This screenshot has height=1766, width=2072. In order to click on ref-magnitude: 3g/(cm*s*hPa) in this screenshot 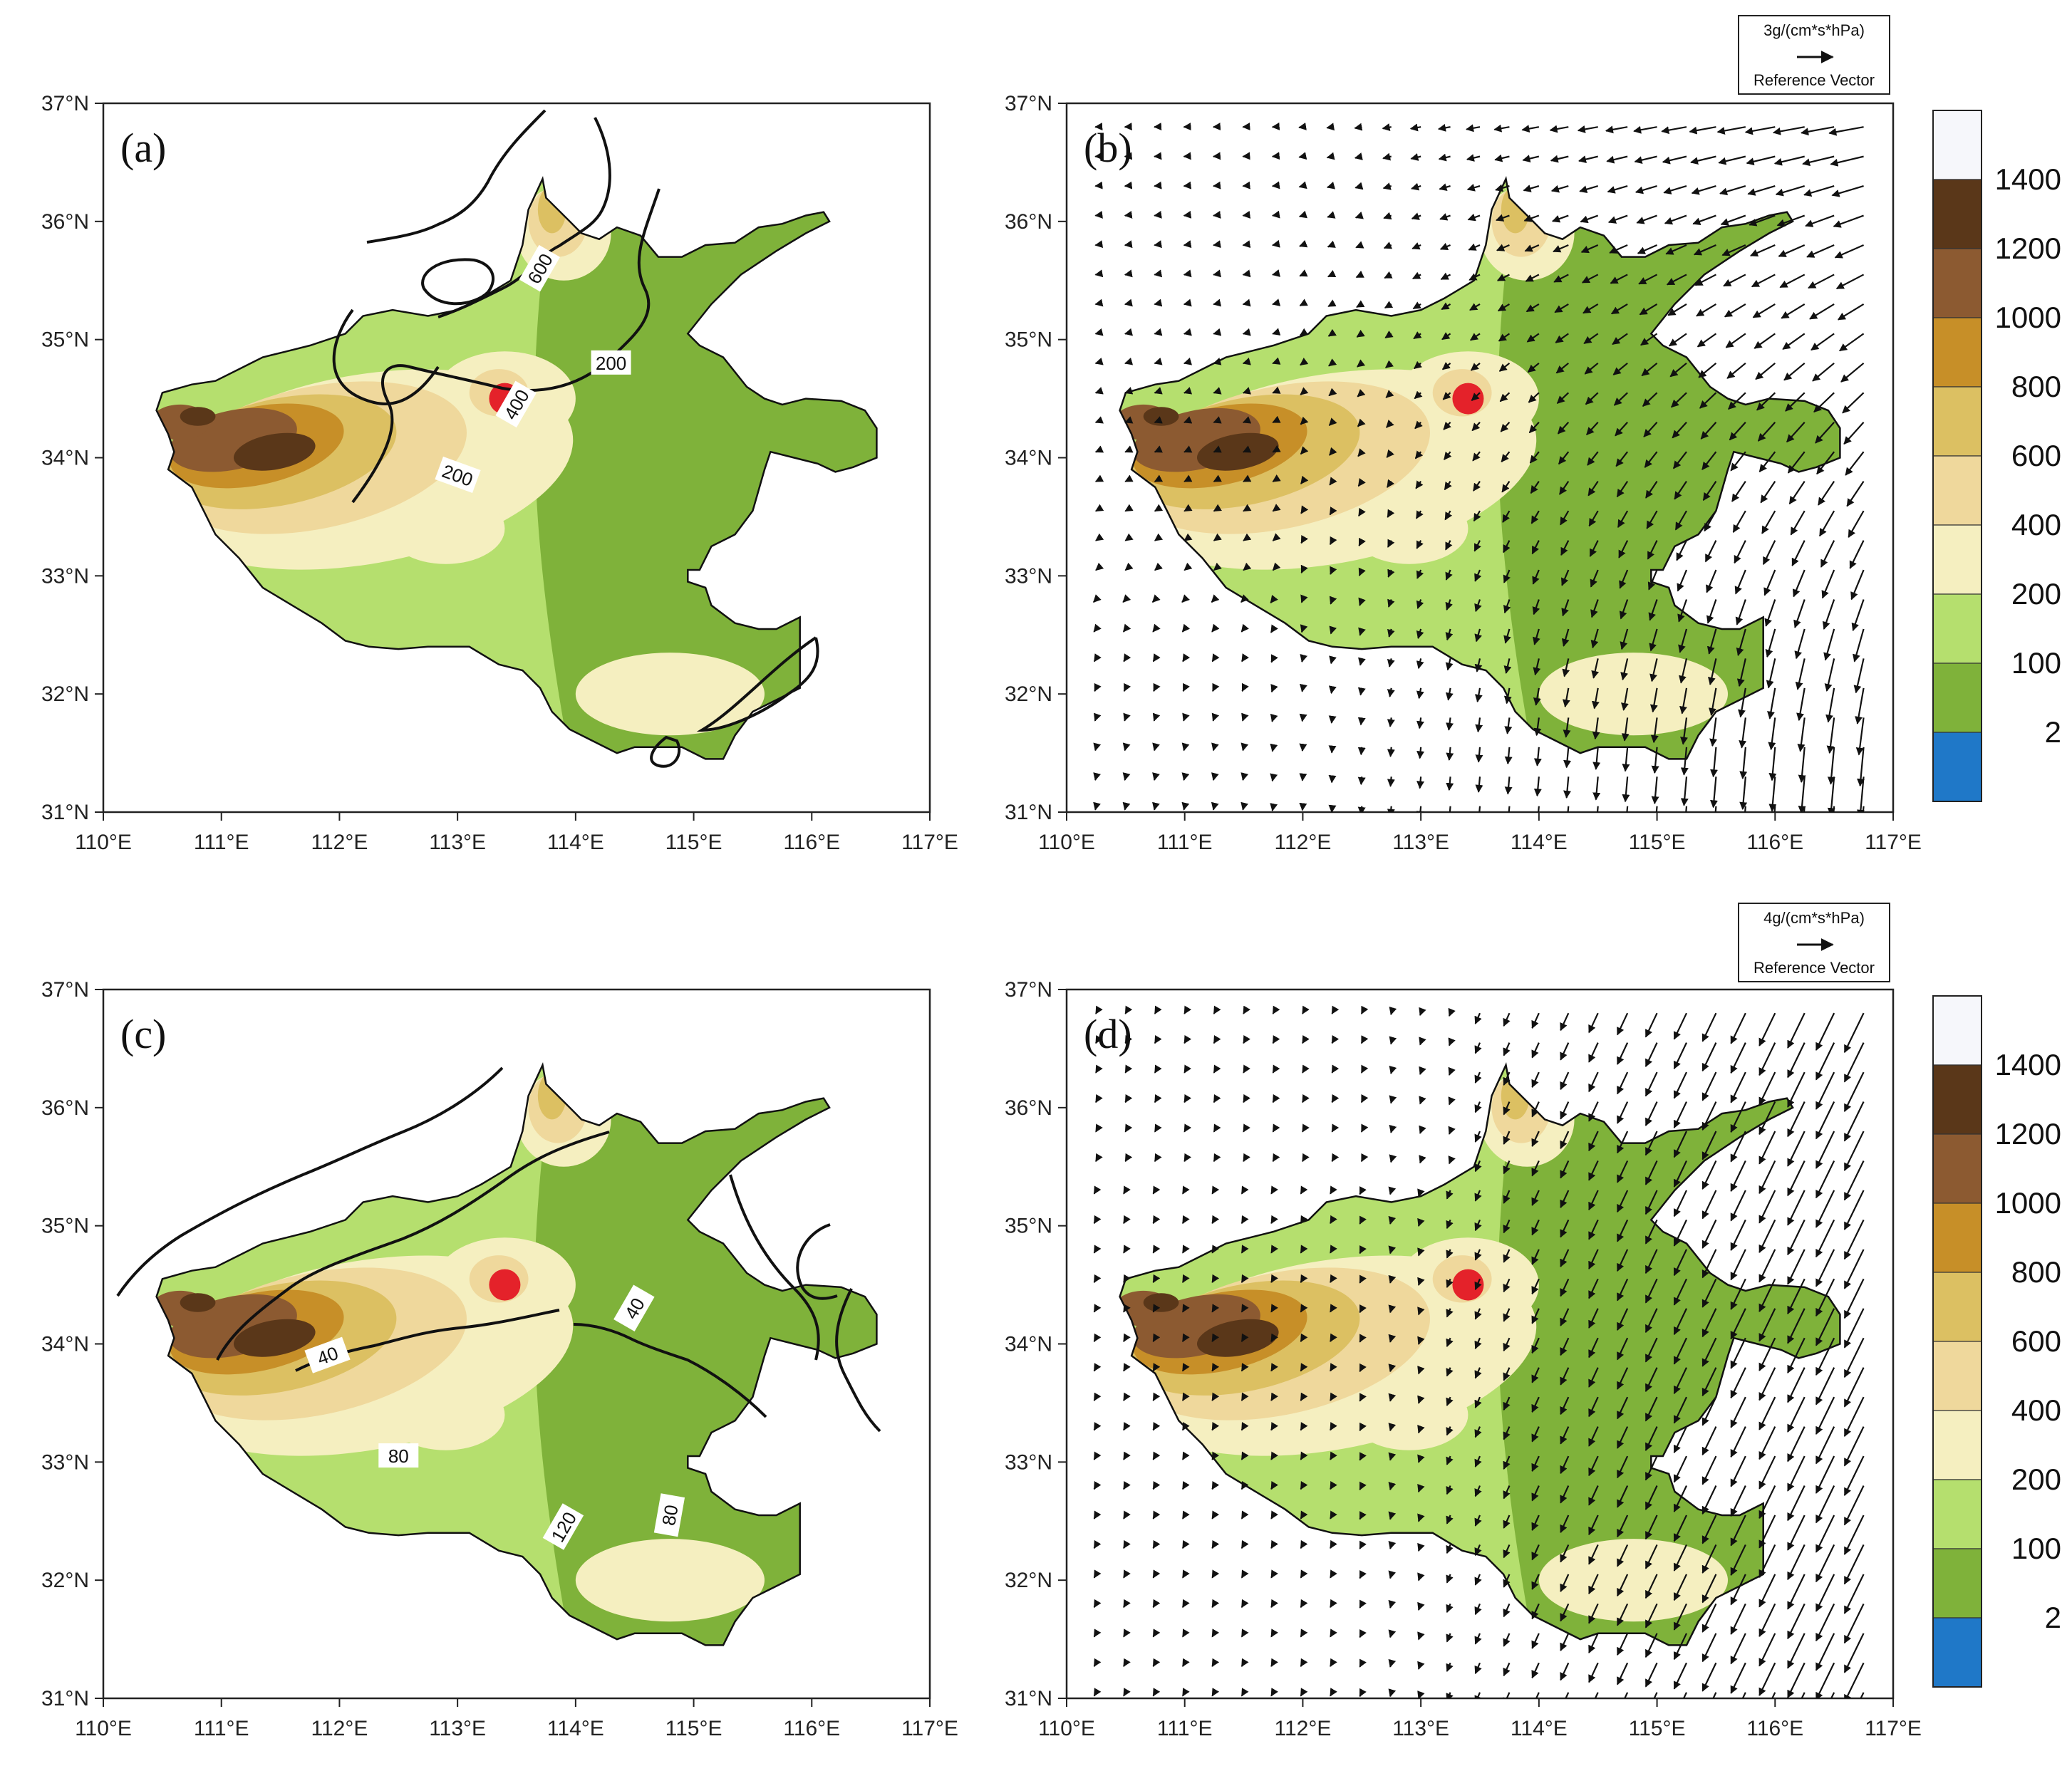, I will do `click(1814, 30)`.